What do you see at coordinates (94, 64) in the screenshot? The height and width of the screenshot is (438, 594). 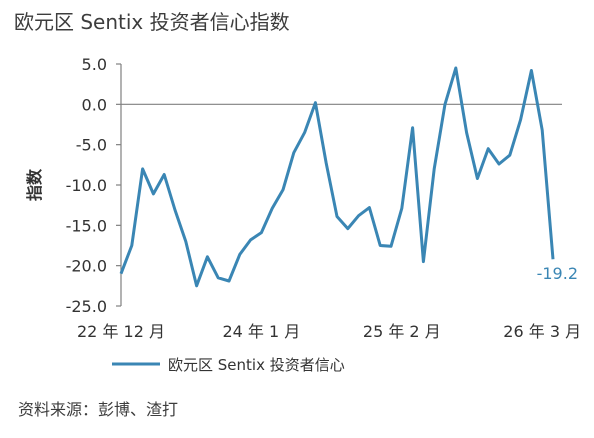 I see `y-tick-label: 5.0` at bounding box center [94, 64].